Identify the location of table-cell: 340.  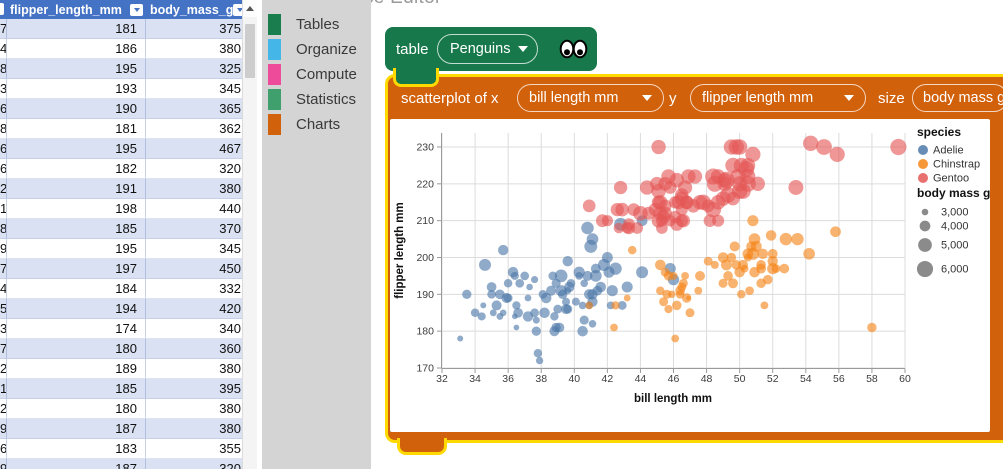
(194, 329).